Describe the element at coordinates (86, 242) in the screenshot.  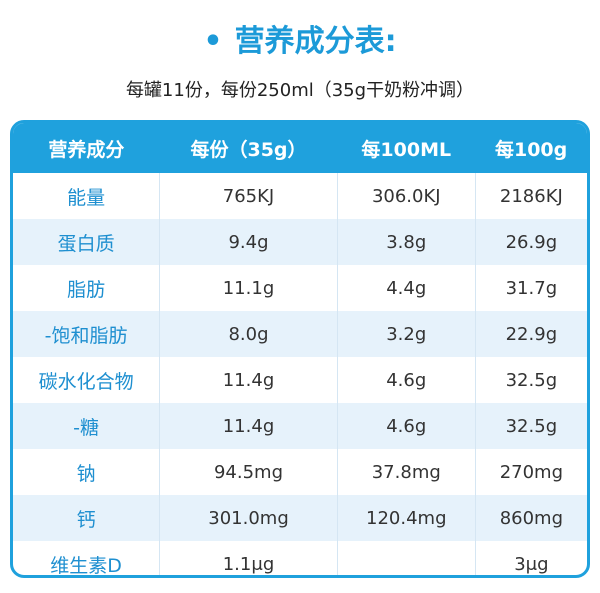
I see `row-label: 蛋白质` at that location.